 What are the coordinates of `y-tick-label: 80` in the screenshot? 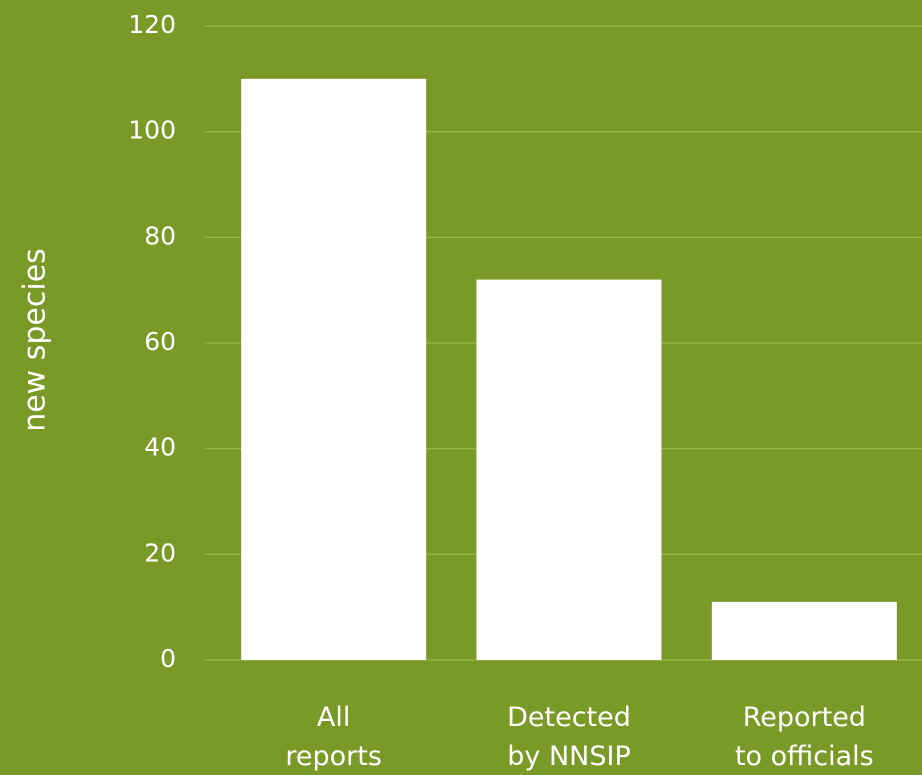 It's located at (160, 235).